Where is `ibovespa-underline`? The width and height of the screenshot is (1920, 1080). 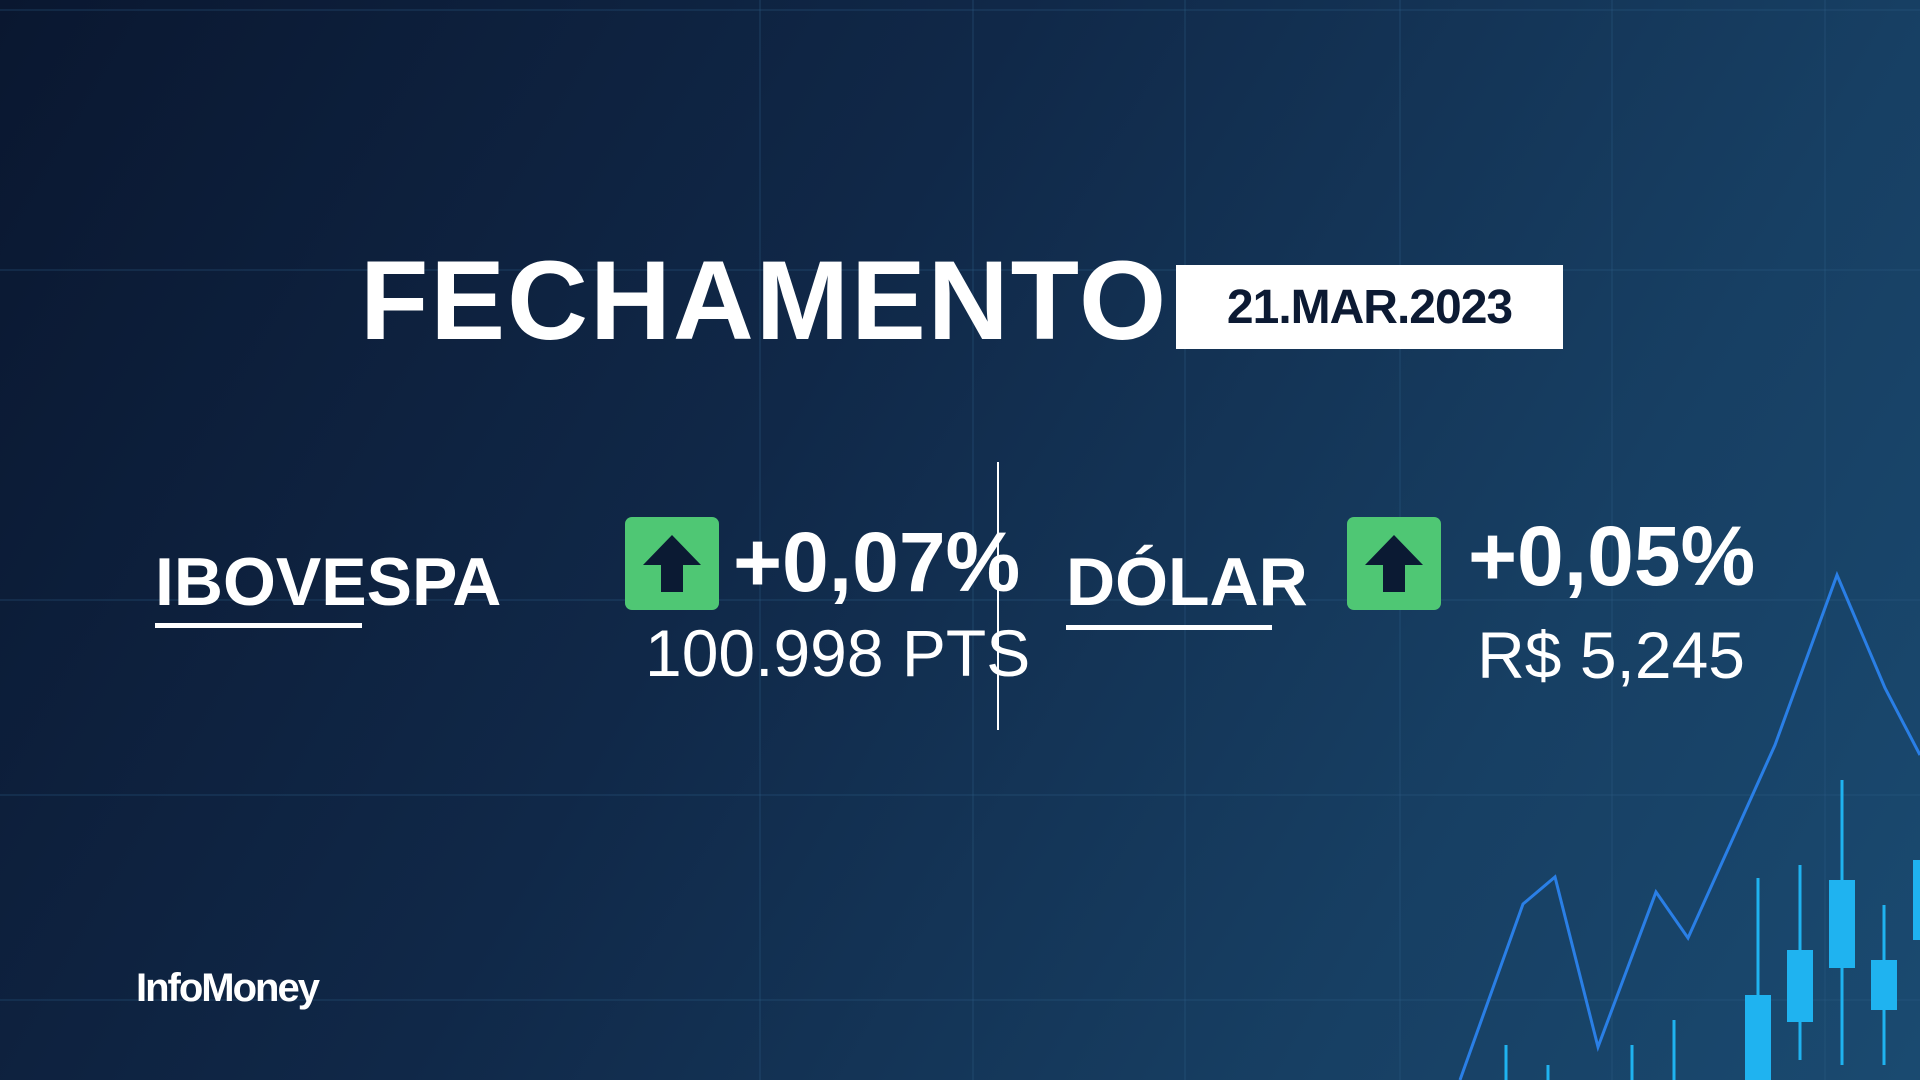
ibovespa-underline is located at coordinates (258, 625).